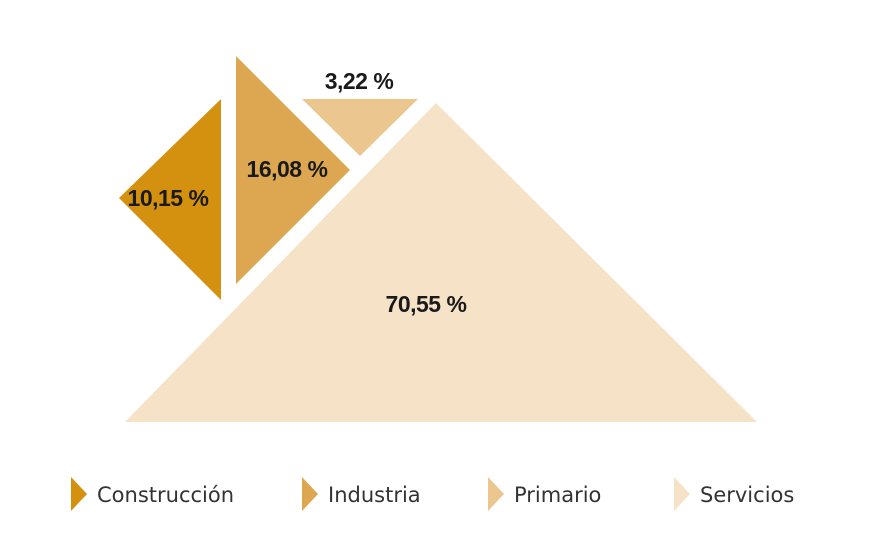 Image resolution: width=888 pixels, height=546 pixels. Describe the element at coordinates (374, 495) in the screenshot. I see `legend-label-industria: Industria` at that location.